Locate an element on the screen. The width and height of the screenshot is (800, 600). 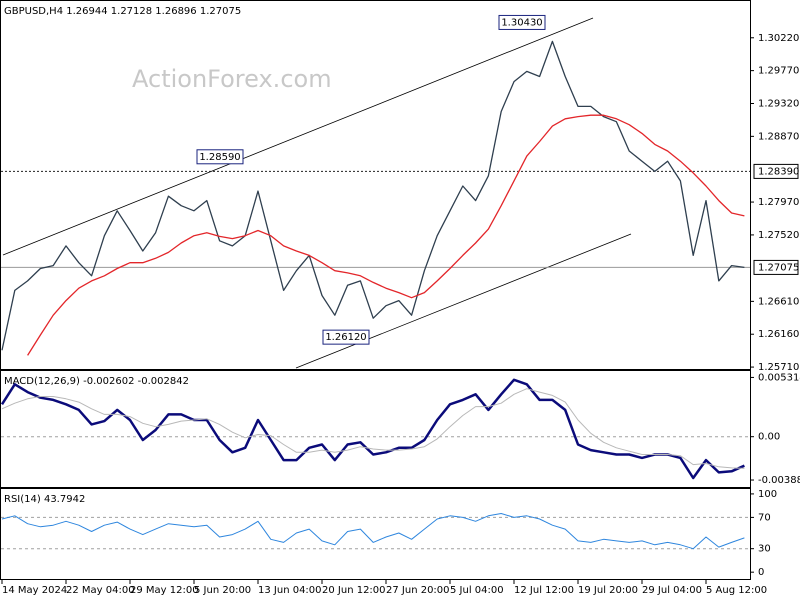
x-tick-label: 5 Aug 12:00 is located at coordinates (736, 590).